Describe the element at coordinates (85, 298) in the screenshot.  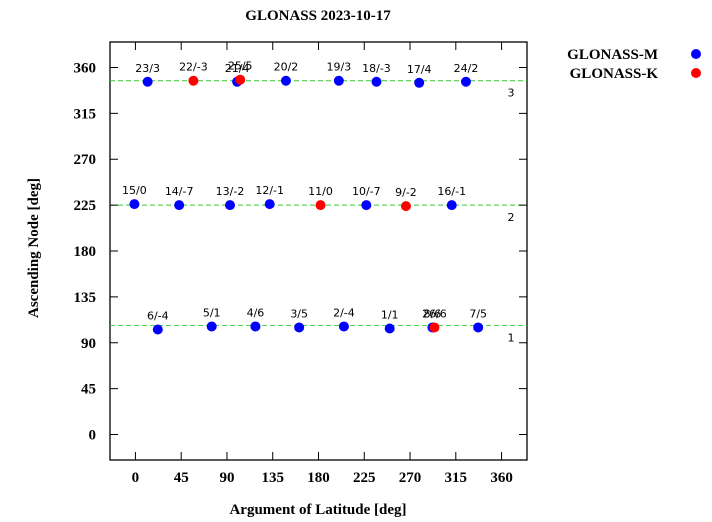
I see `y-tick-label: 135` at that location.